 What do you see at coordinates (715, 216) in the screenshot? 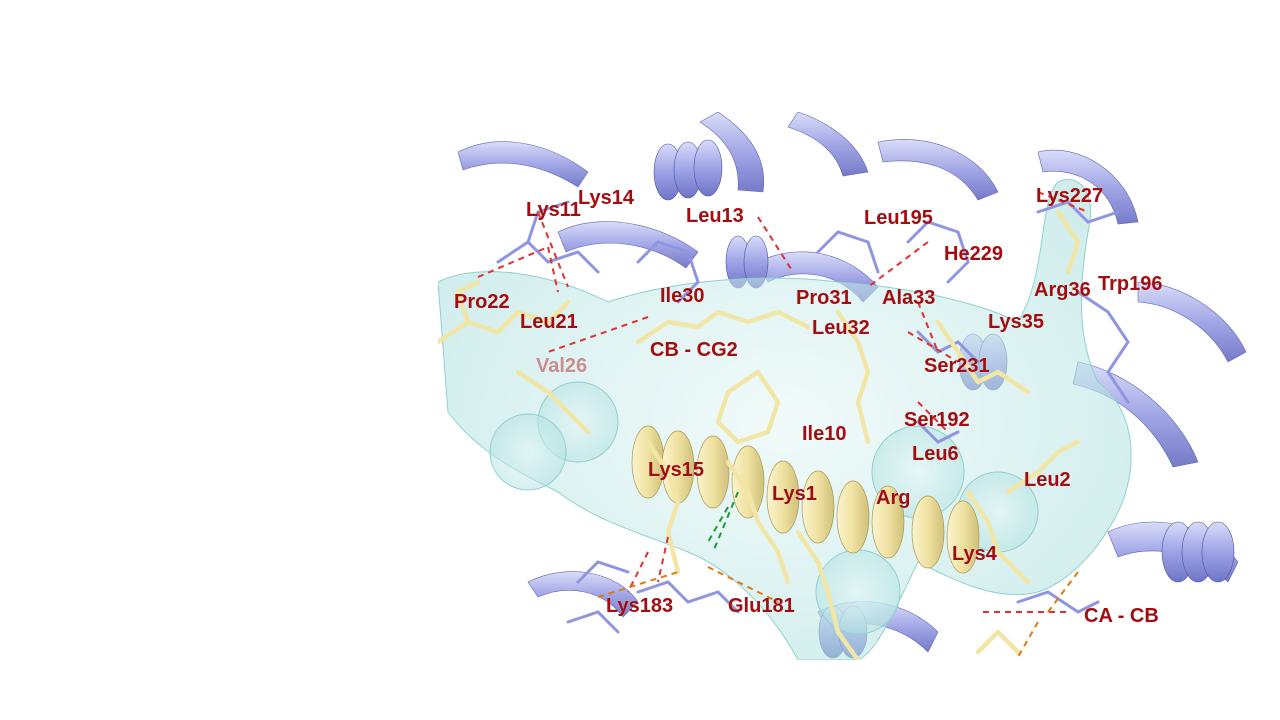
I see `residue-label: Leu13` at bounding box center [715, 216].